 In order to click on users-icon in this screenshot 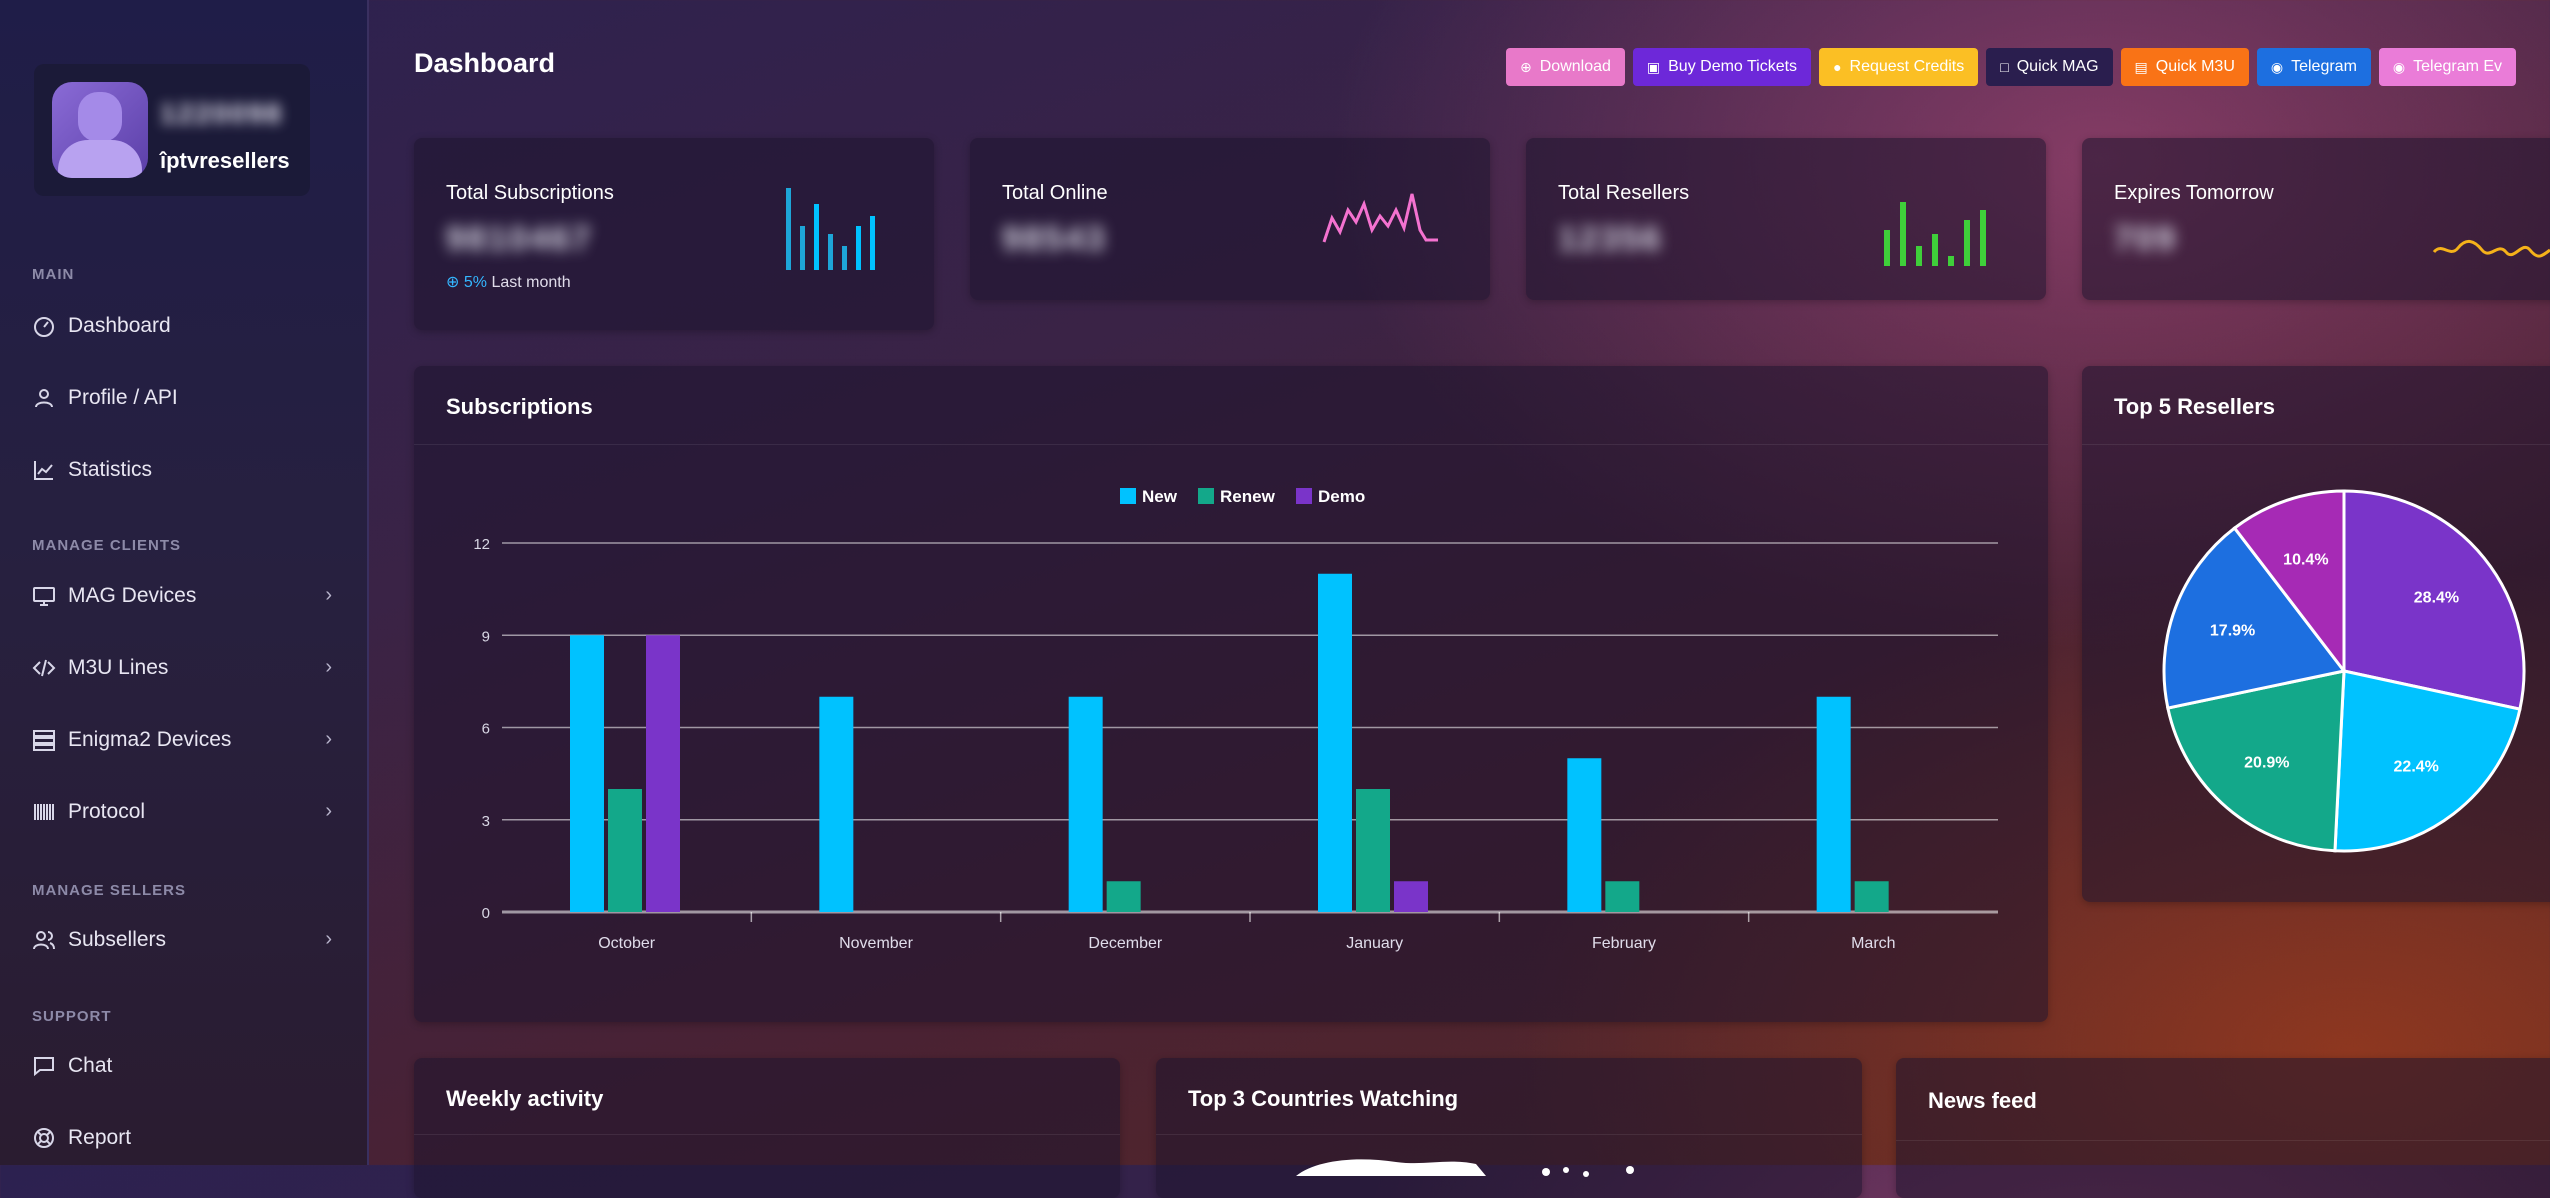, I will do `click(44, 940)`.